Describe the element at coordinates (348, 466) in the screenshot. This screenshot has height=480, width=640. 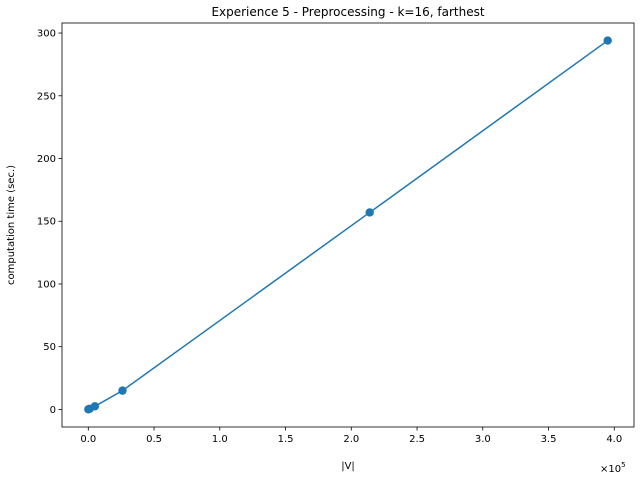
I see `x-axis-label: |V|` at that location.